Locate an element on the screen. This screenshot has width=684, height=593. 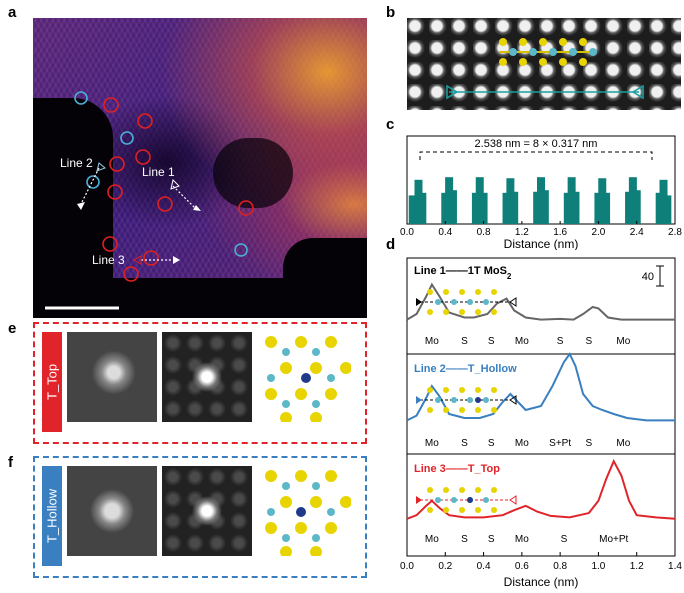
chart-c-tick-label: 0.8 is located at coordinates (484, 232).